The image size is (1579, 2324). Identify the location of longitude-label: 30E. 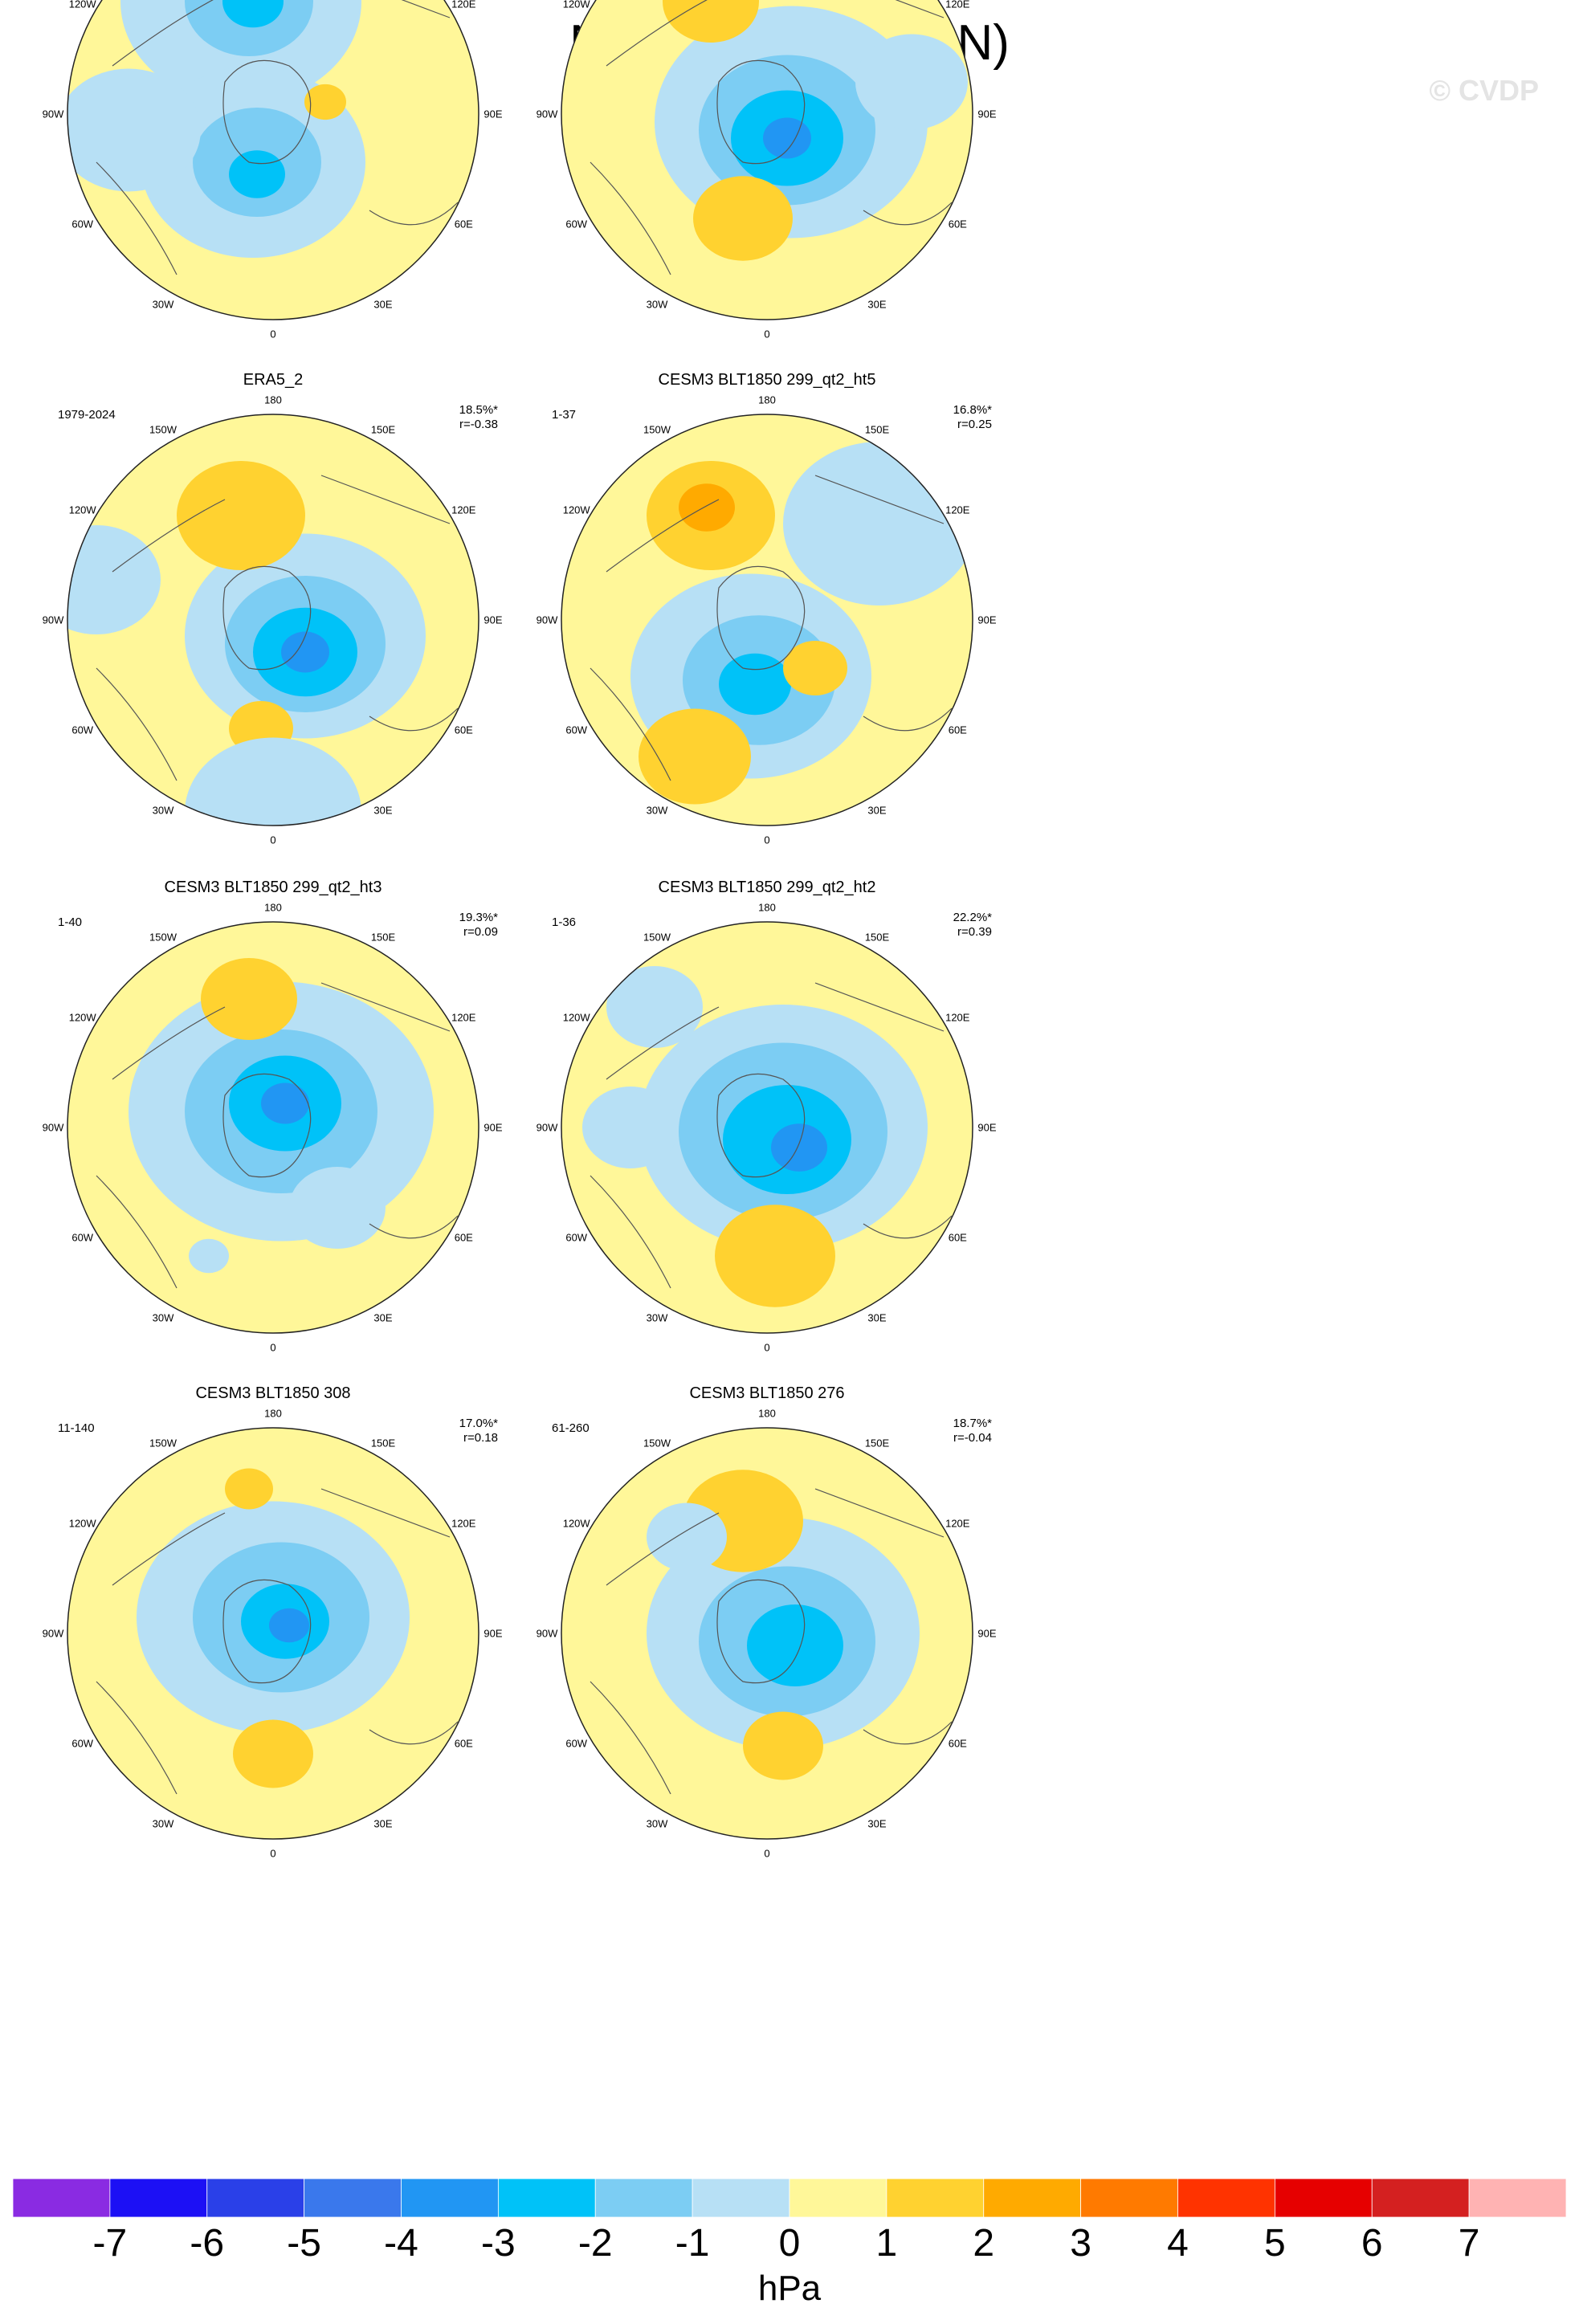
(877, 1824).